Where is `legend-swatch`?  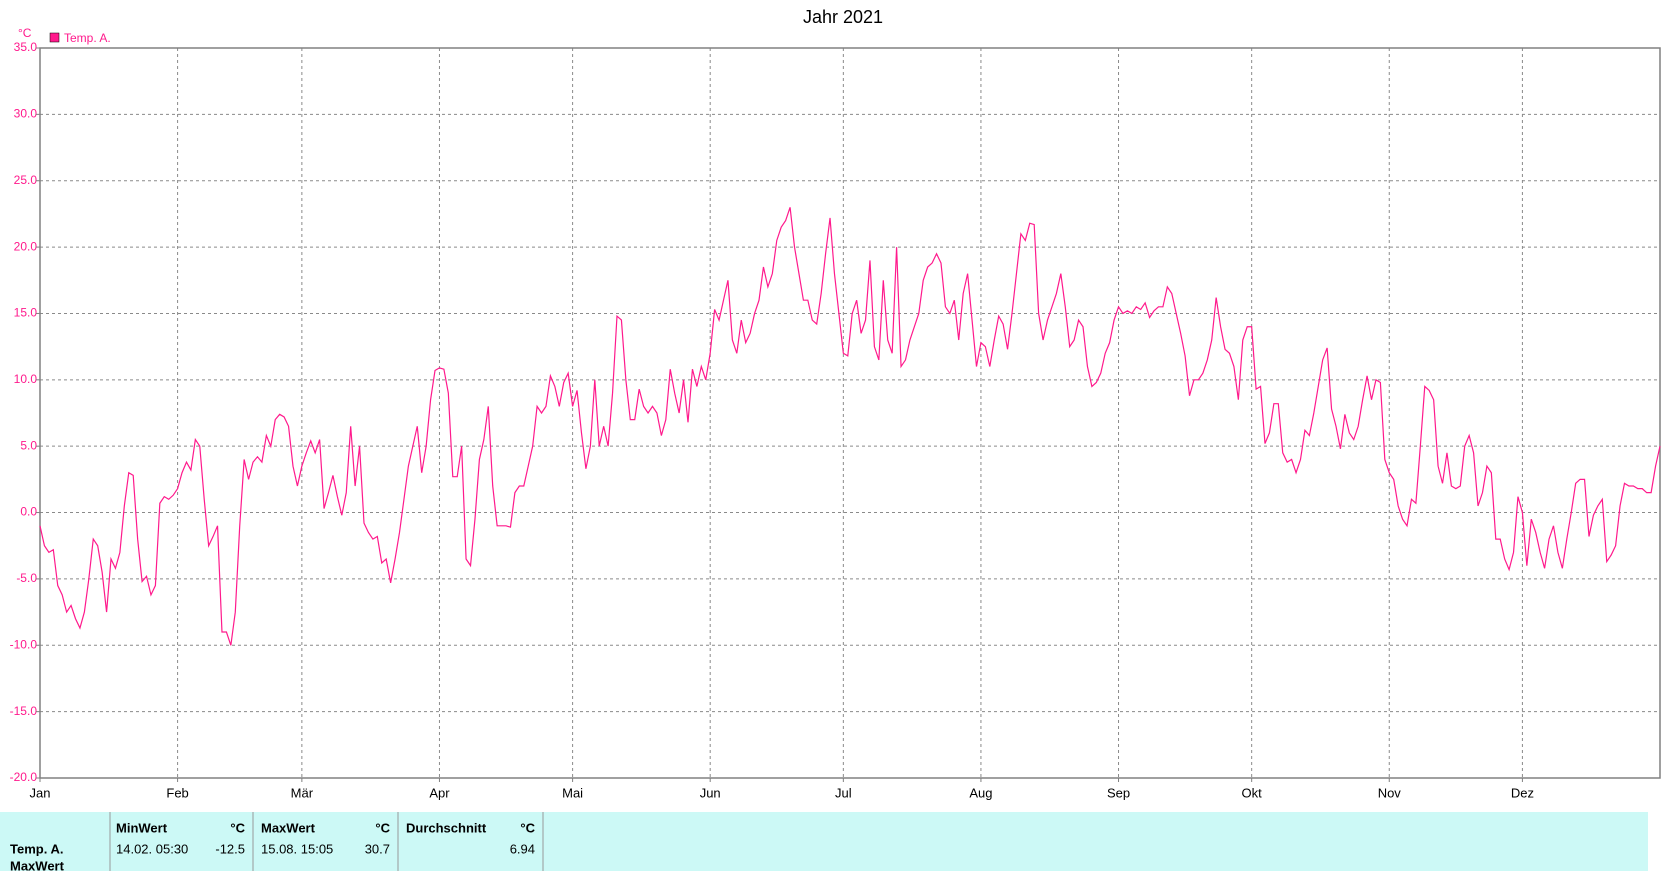 legend-swatch is located at coordinates (54, 37).